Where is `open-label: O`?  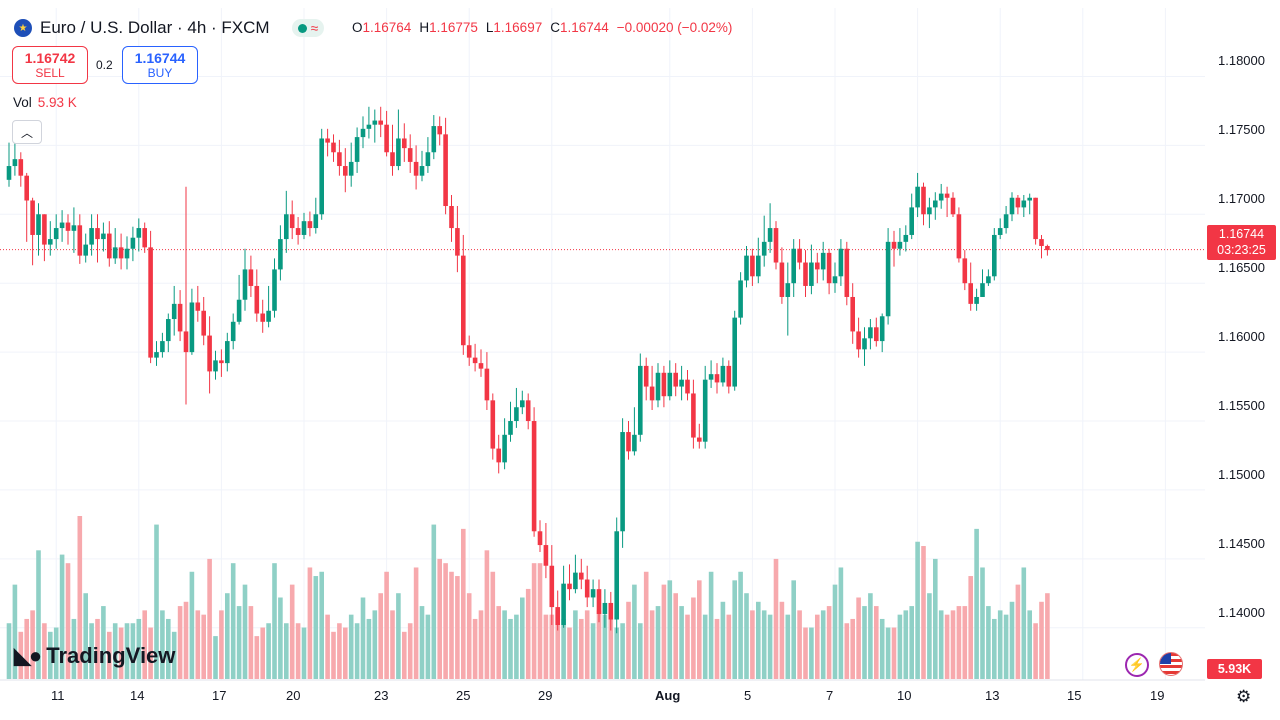 open-label: O is located at coordinates (357, 27).